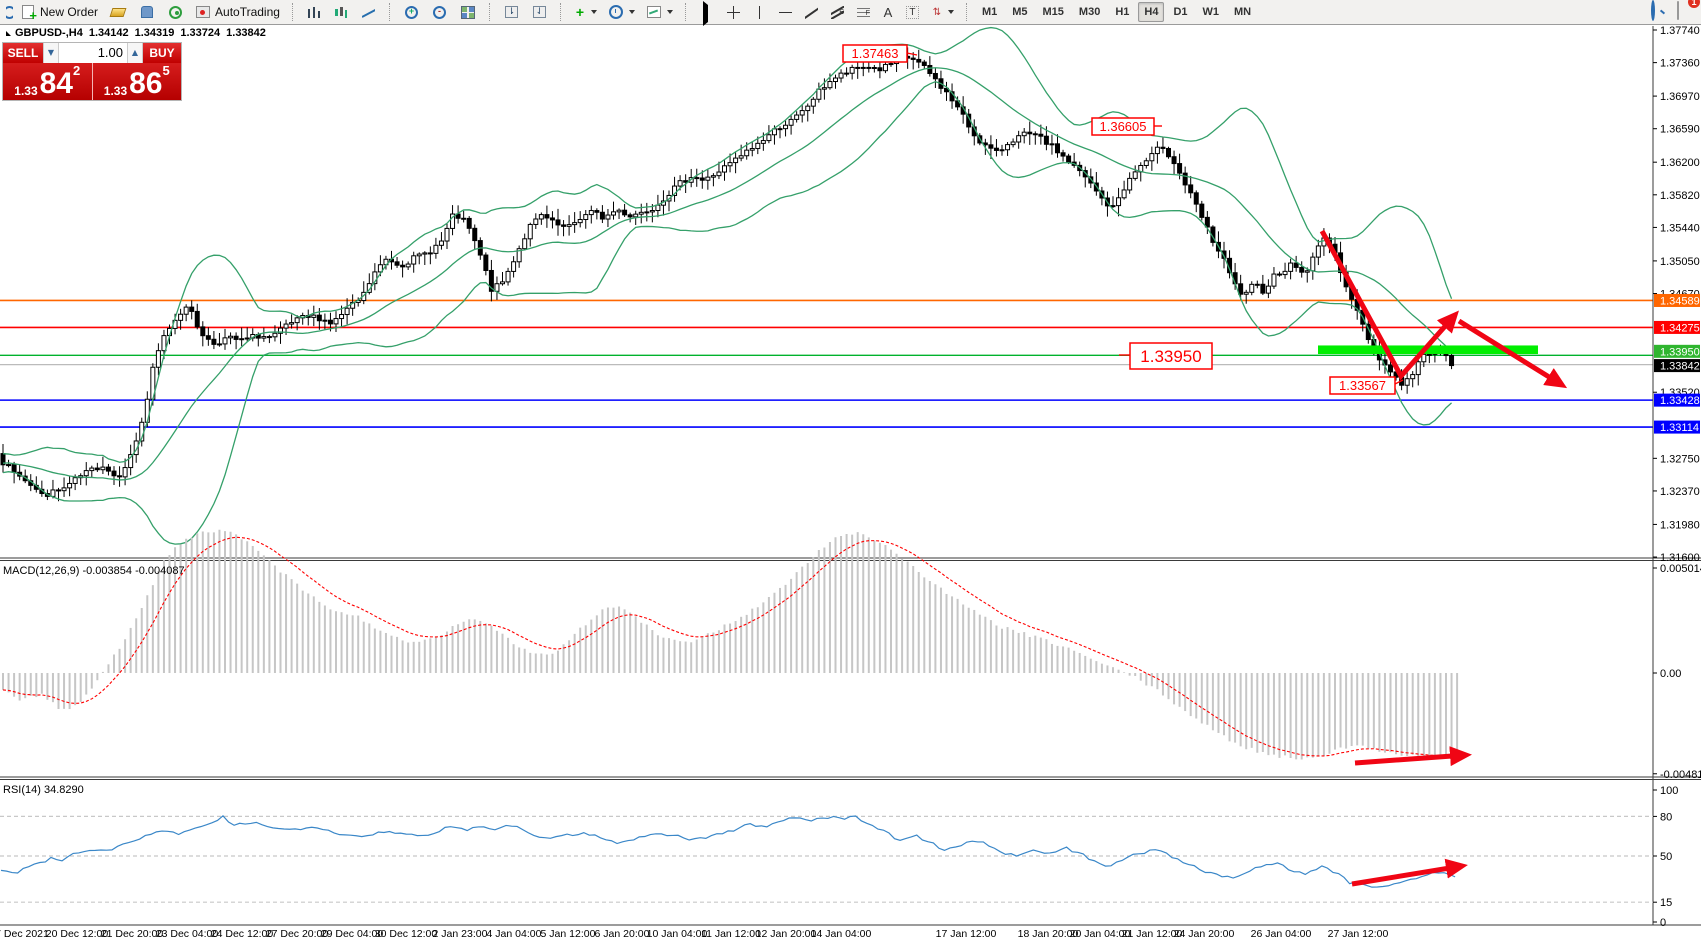 The image size is (1701, 941). I want to click on svg-text: 24 Dec 12:00, so click(242, 934).